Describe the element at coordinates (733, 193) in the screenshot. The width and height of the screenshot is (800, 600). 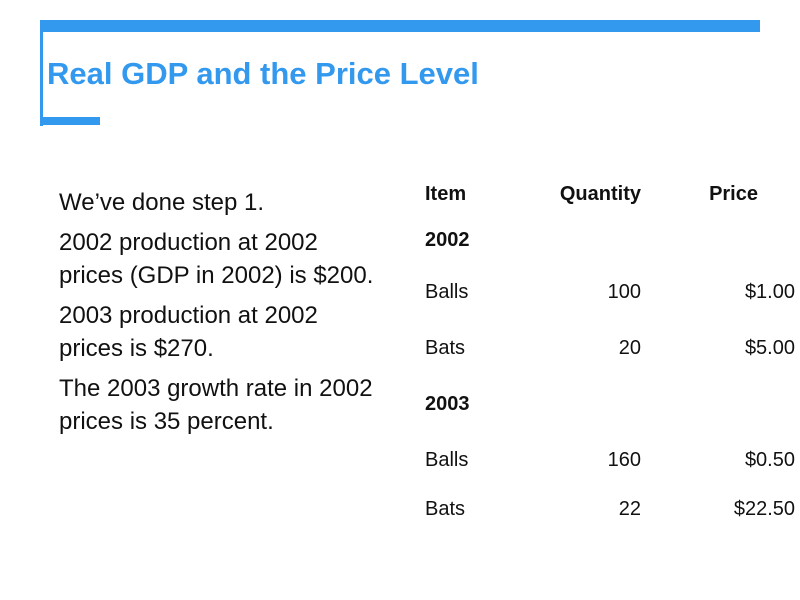
I see `column-header-price: Price` at that location.